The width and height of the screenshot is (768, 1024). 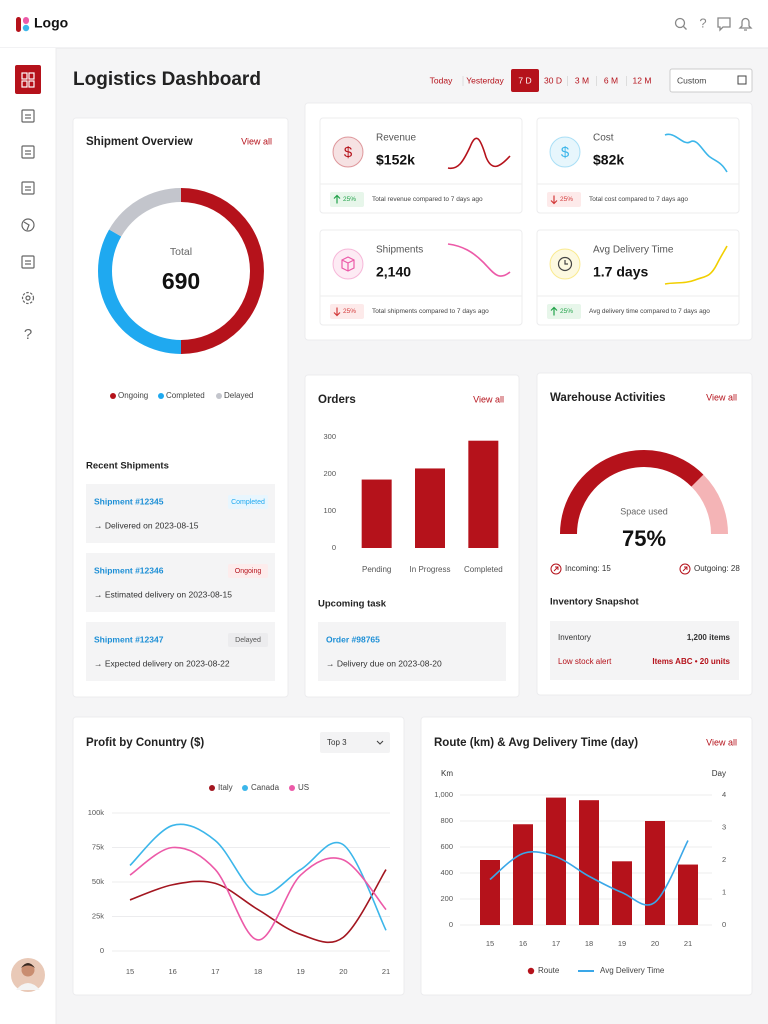 What do you see at coordinates (393, 272) in the screenshot?
I see `kpi-value: 2,140` at bounding box center [393, 272].